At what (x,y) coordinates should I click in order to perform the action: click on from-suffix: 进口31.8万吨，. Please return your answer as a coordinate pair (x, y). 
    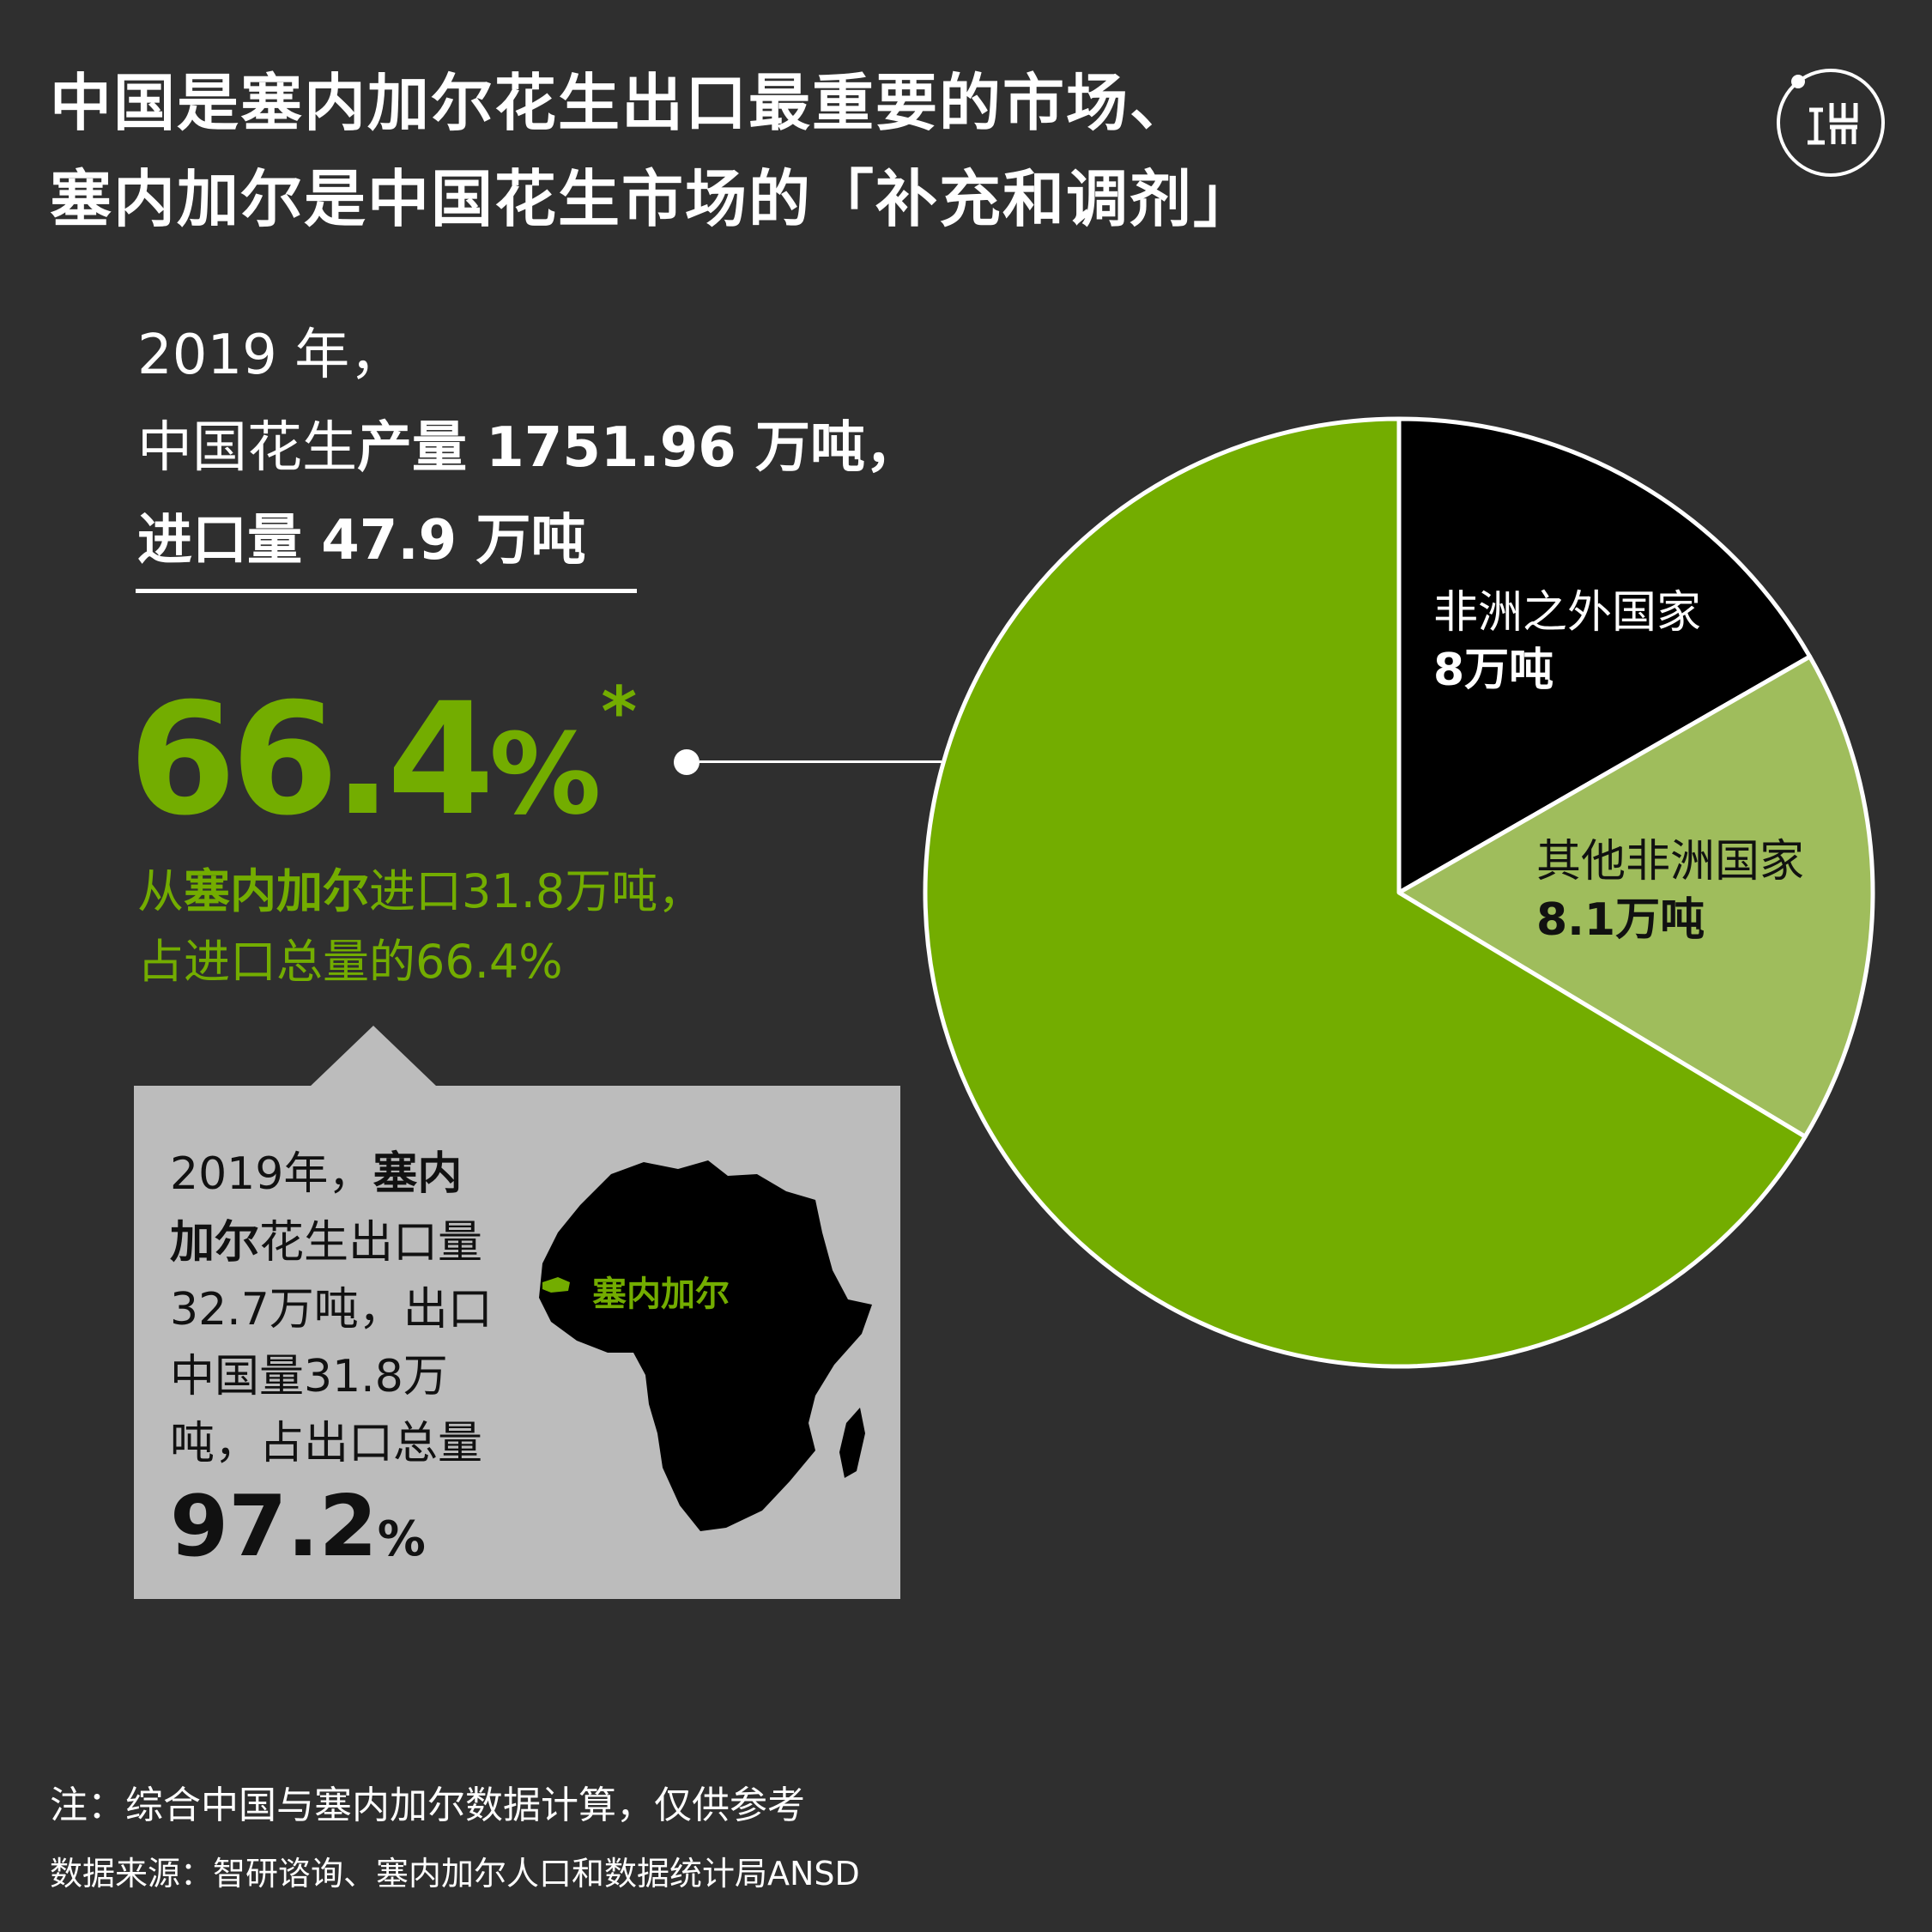
    Looking at the image, I should click on (537, 891).